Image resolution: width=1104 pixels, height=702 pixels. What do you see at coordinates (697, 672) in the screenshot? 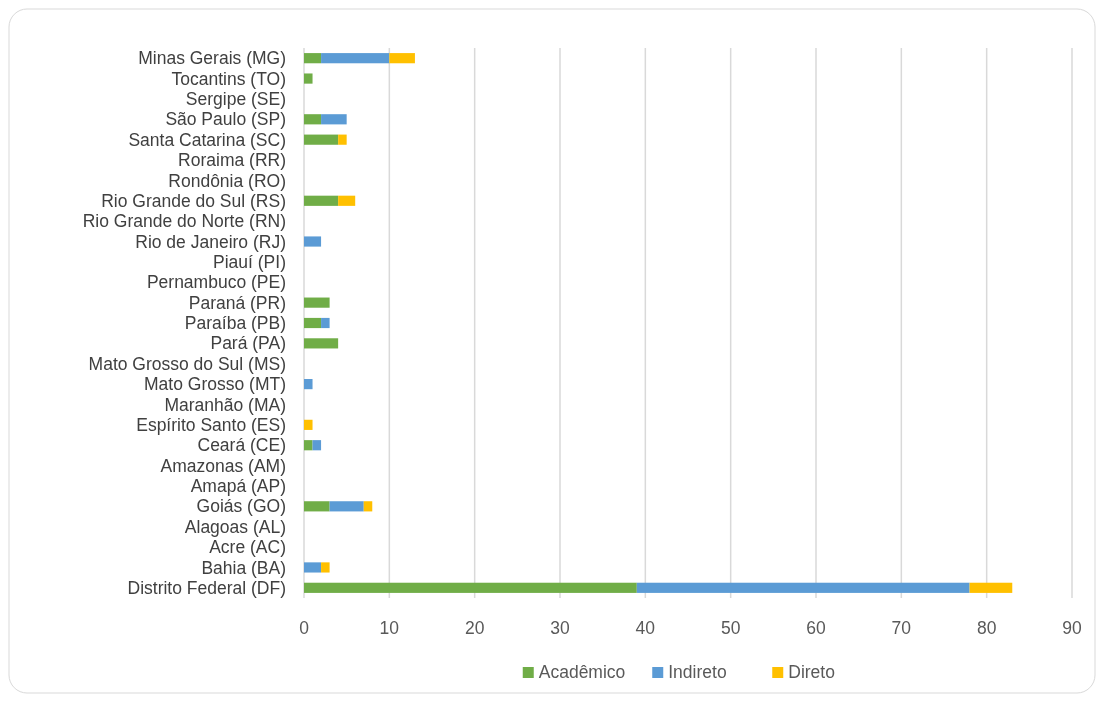
I see `legend-label: Indireto` at bounding box center [697, 672].